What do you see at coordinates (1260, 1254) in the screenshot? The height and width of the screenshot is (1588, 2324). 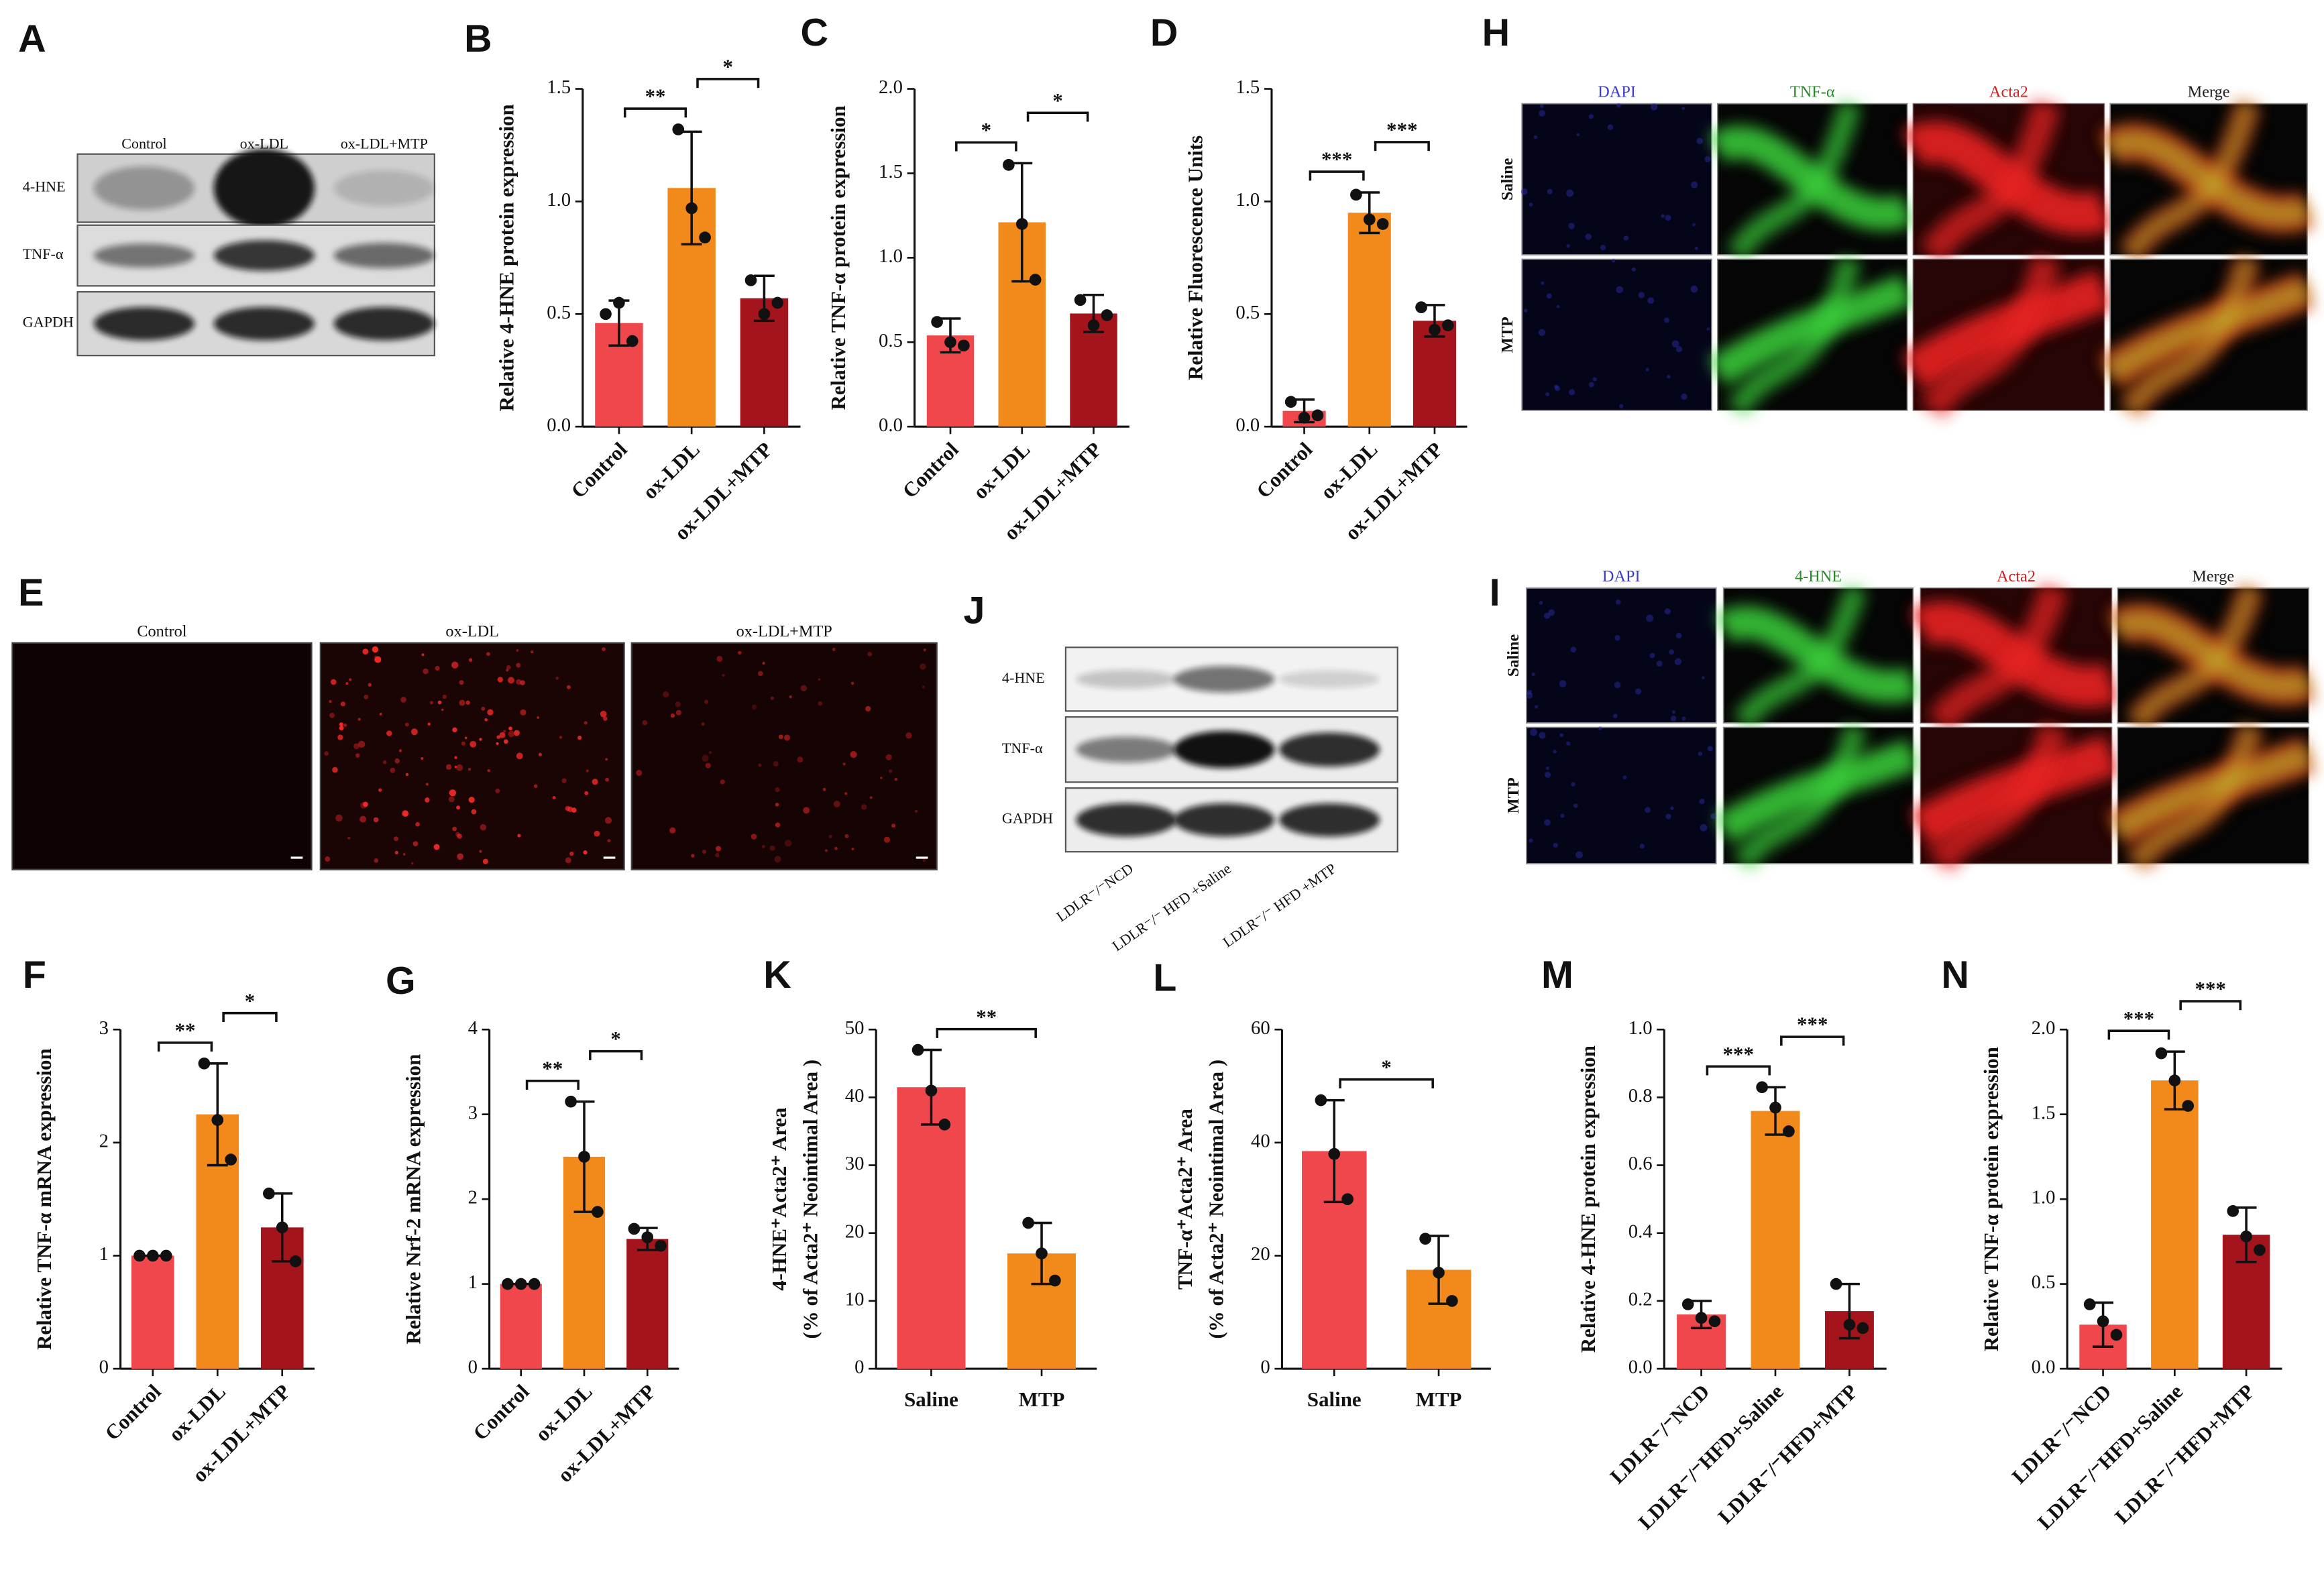 I see `y-tick-label: 20` at bounding box center [1260, 1254].